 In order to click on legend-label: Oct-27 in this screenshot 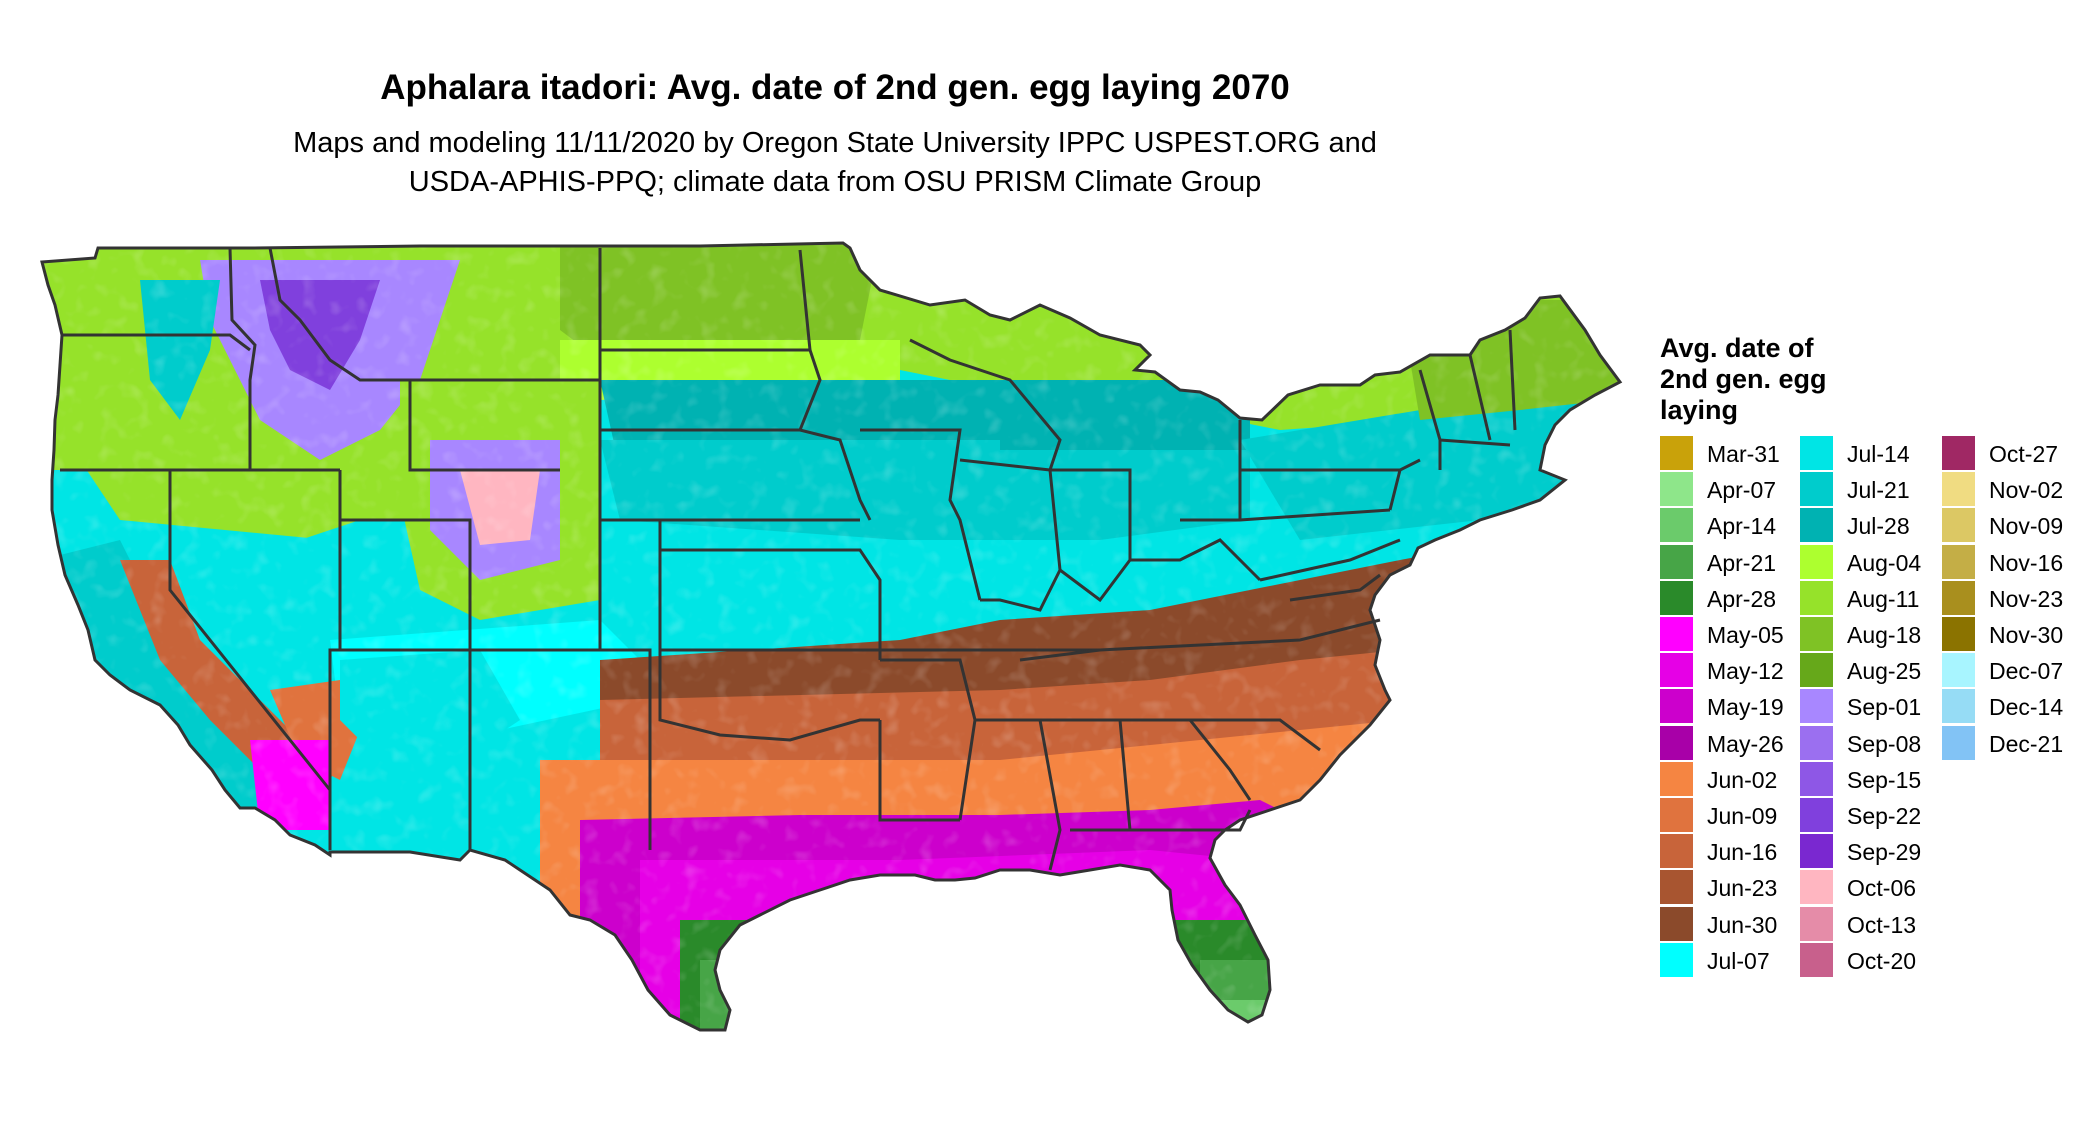, I will do `click(2024, 454)`.